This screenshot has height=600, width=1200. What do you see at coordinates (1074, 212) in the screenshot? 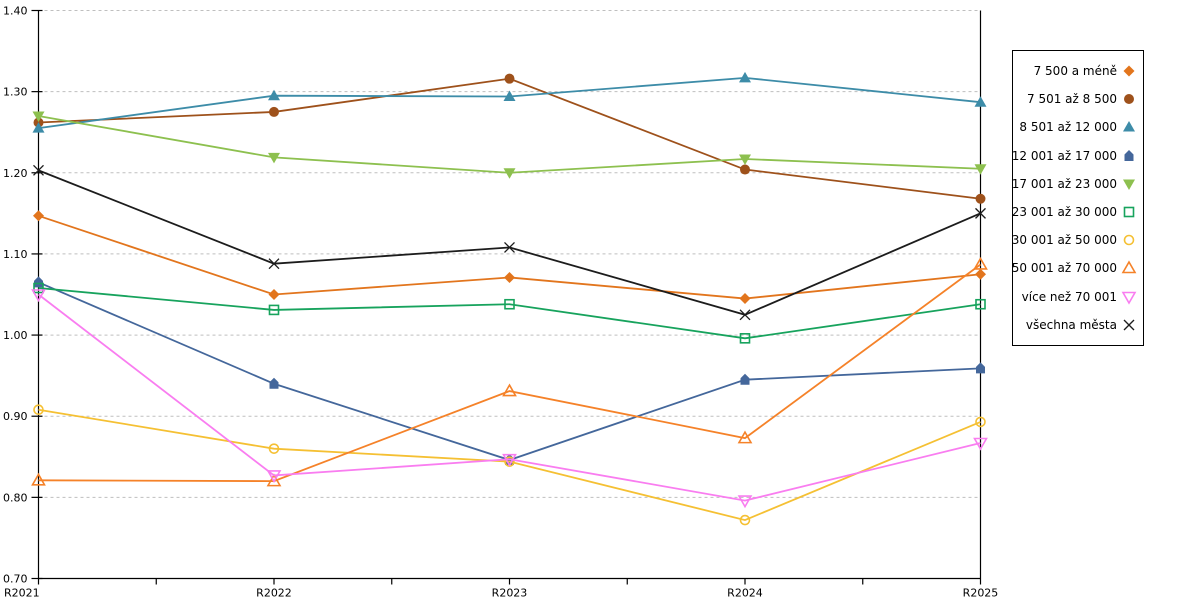
I see `legend-item-5: 23 001 až 30 000` at bounding box center [1074, 212].